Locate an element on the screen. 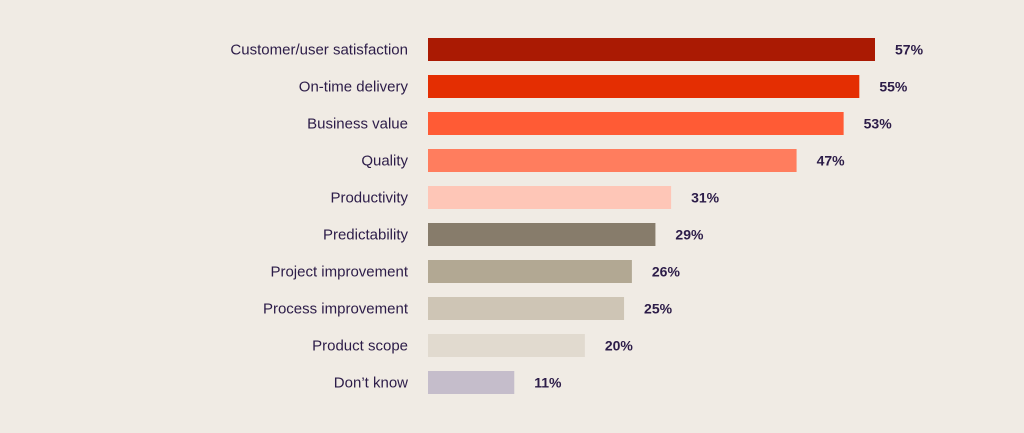 The image size is (1024, 433). category-label: Productivity is located at coordinates (369, 198).